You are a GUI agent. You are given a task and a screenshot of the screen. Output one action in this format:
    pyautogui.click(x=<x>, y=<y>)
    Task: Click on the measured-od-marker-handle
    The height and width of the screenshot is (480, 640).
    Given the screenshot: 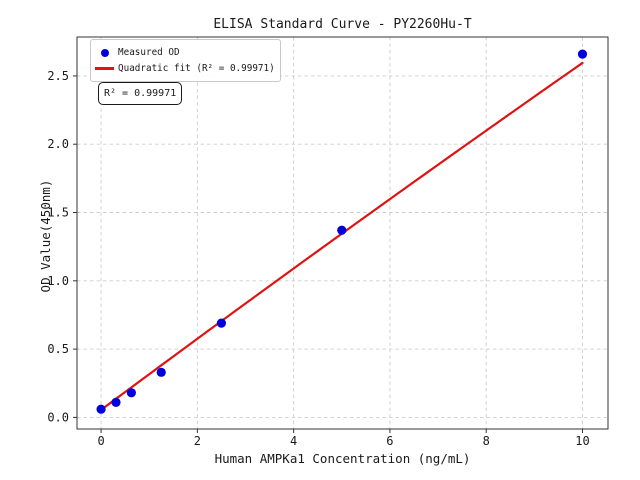 What is the action you would take?
    pyautogui.click(x=104, y=52)
    